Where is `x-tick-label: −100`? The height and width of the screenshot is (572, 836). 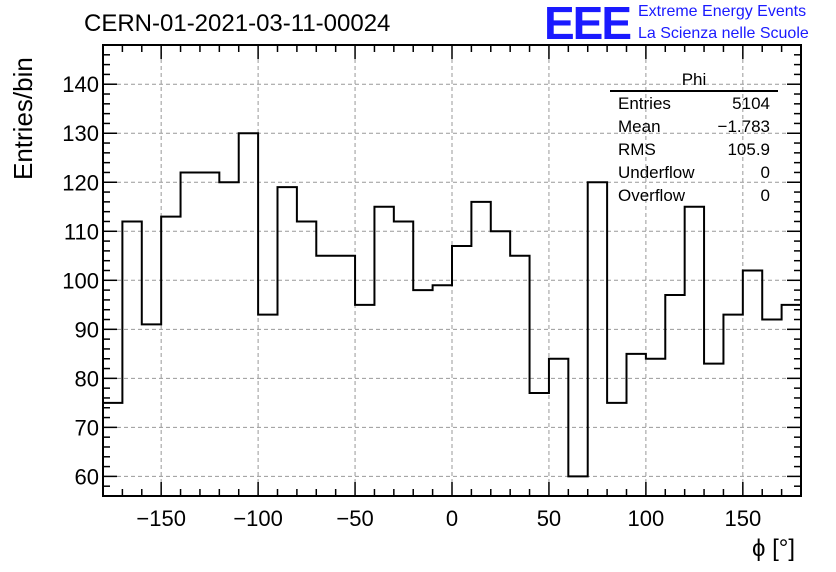
x-tick-label: −100 is located at coordinates (258, 518).